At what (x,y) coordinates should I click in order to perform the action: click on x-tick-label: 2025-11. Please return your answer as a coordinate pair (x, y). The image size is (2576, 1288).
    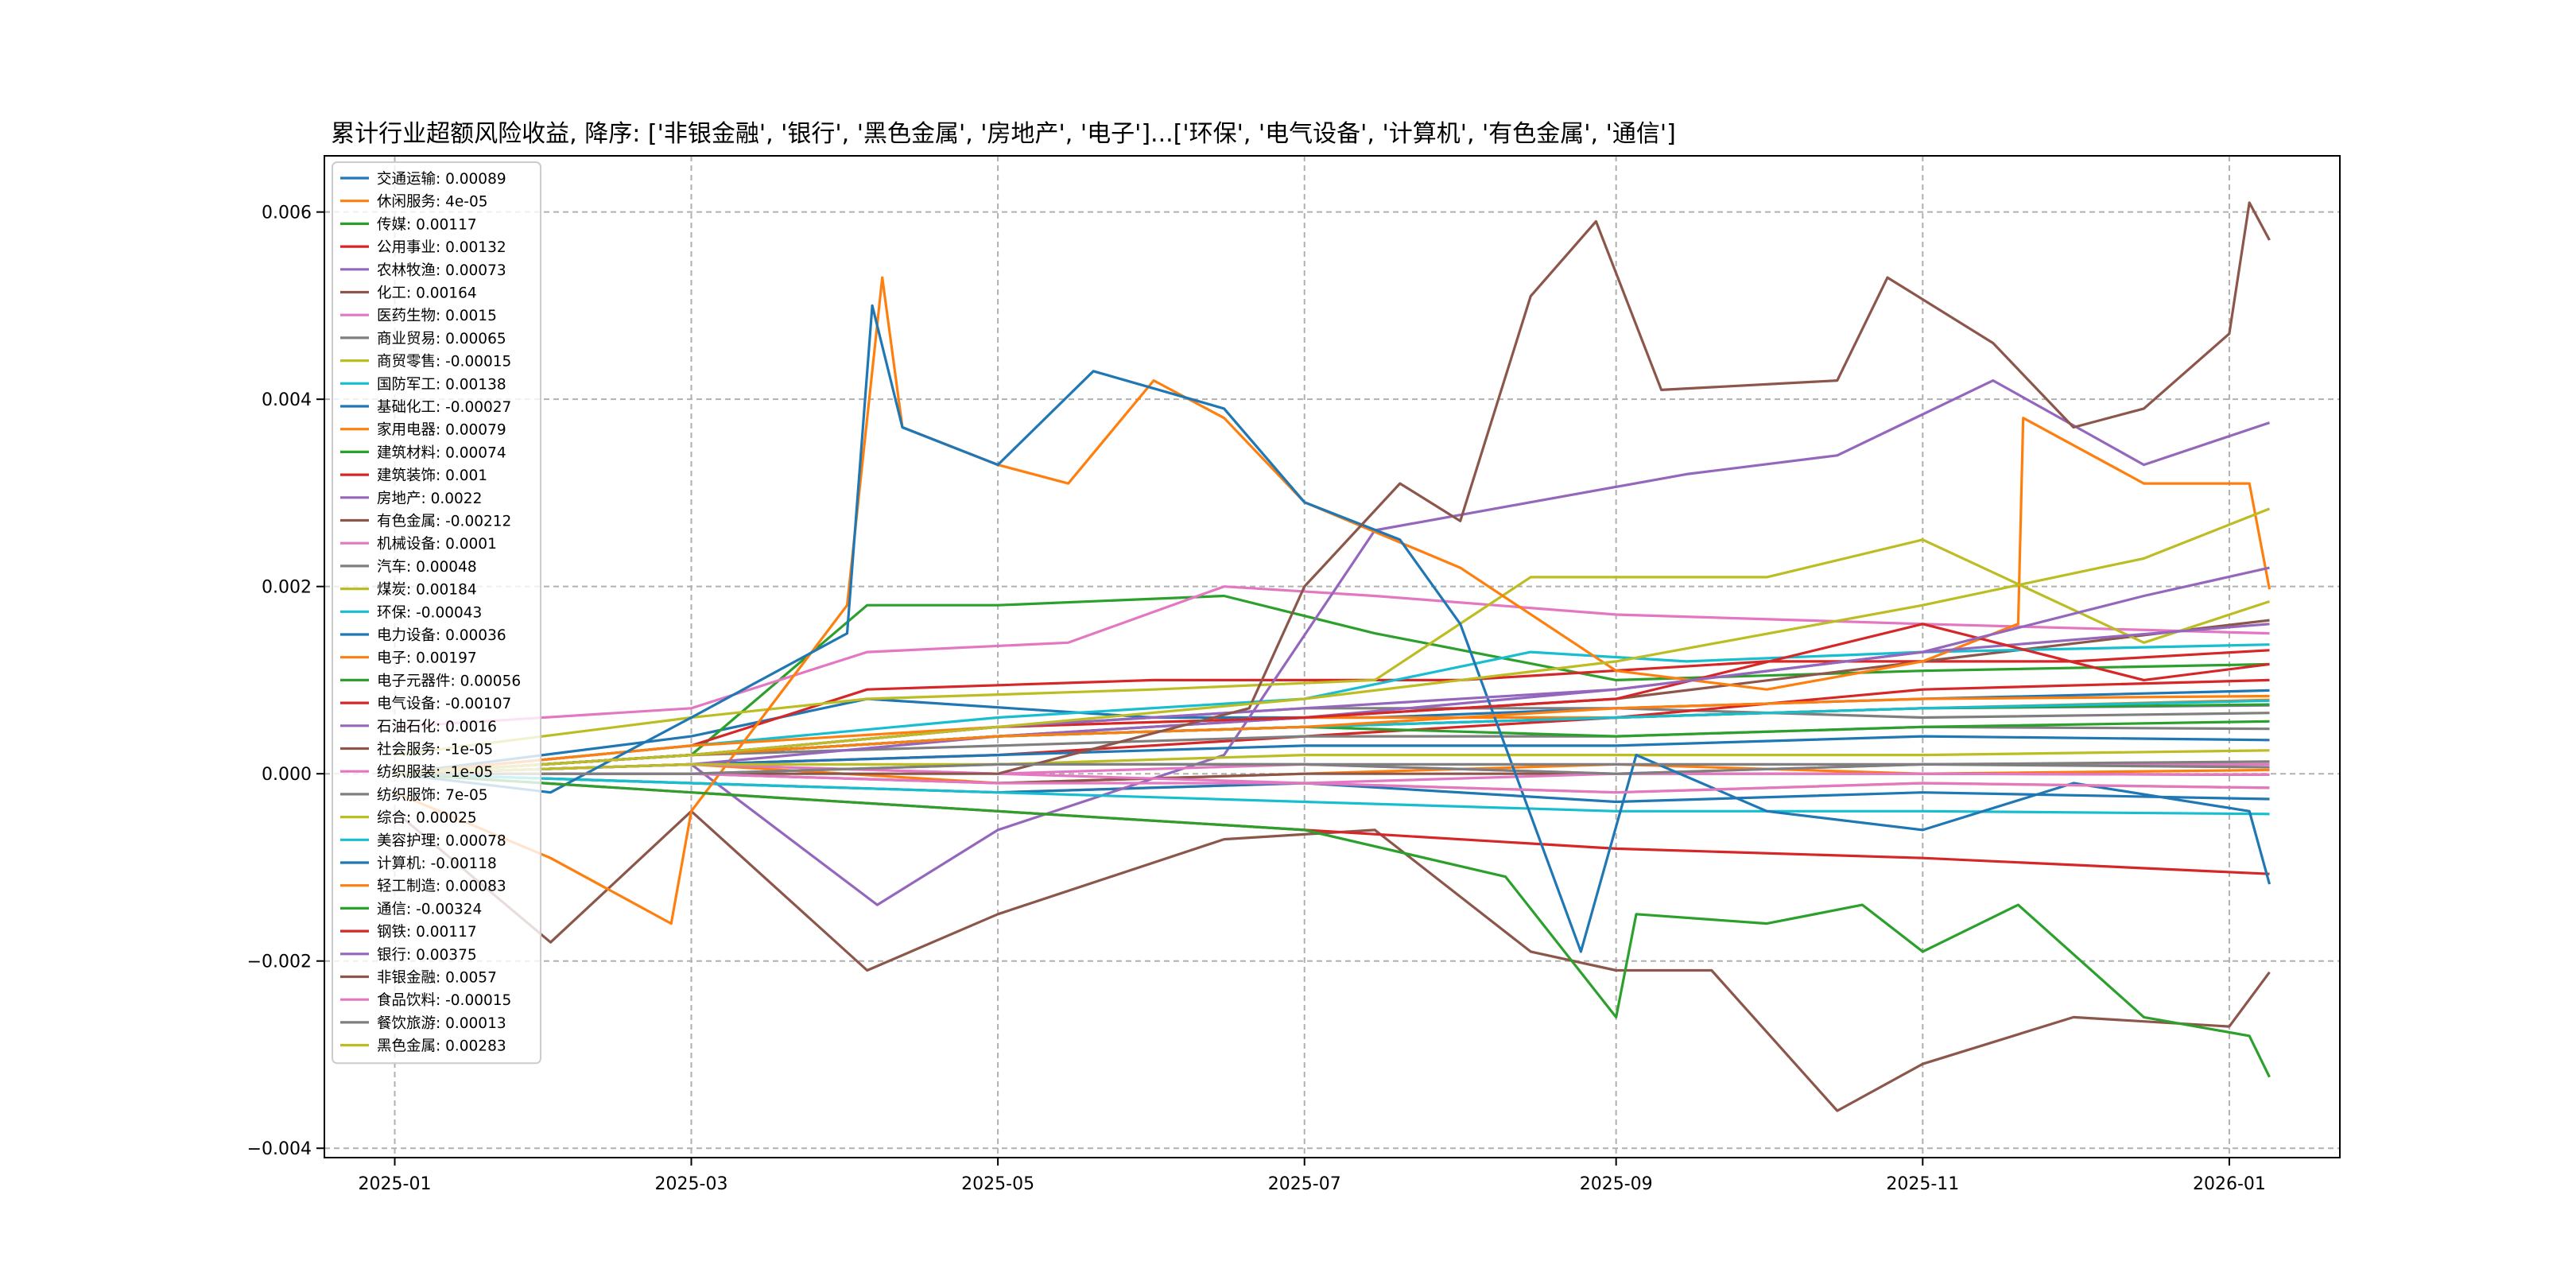
    Looking at the image, I should click on (1923, 1184).